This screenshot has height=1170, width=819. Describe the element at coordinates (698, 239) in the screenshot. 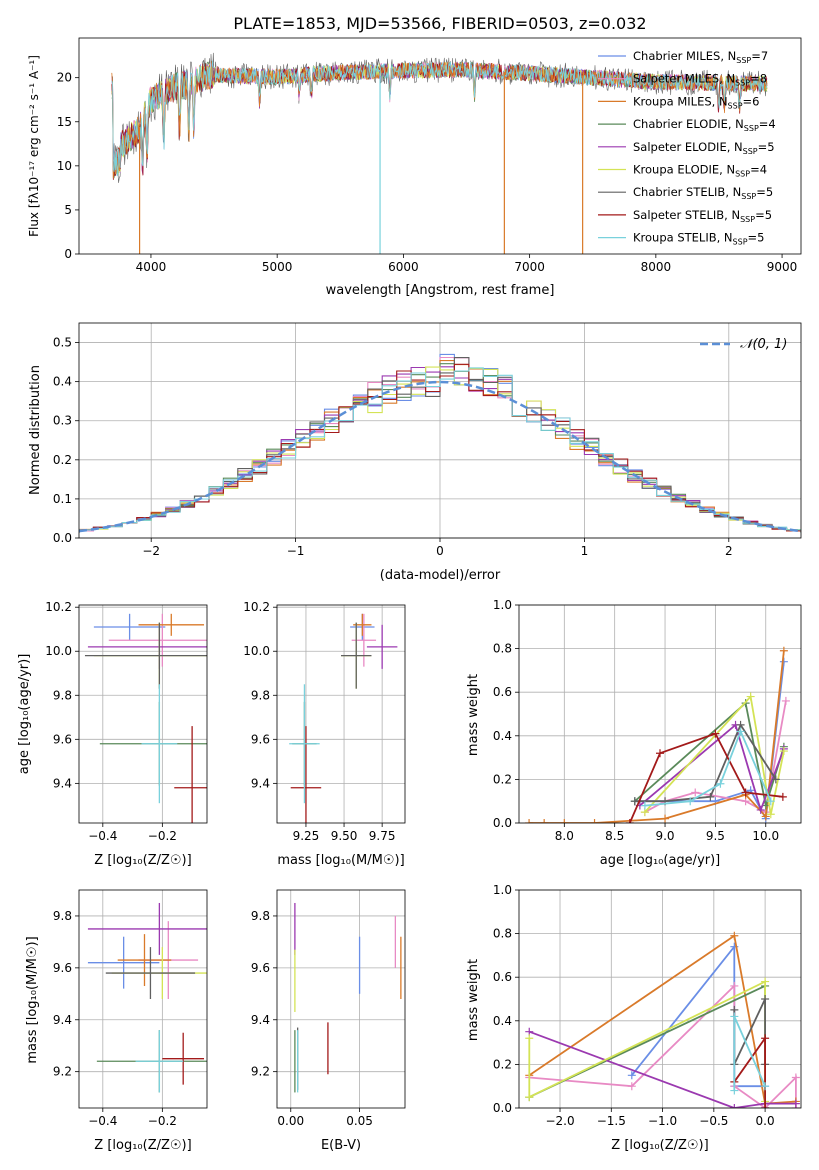

I see `legend-entry: Kroupa STELIB, NSSP=5` at that location.